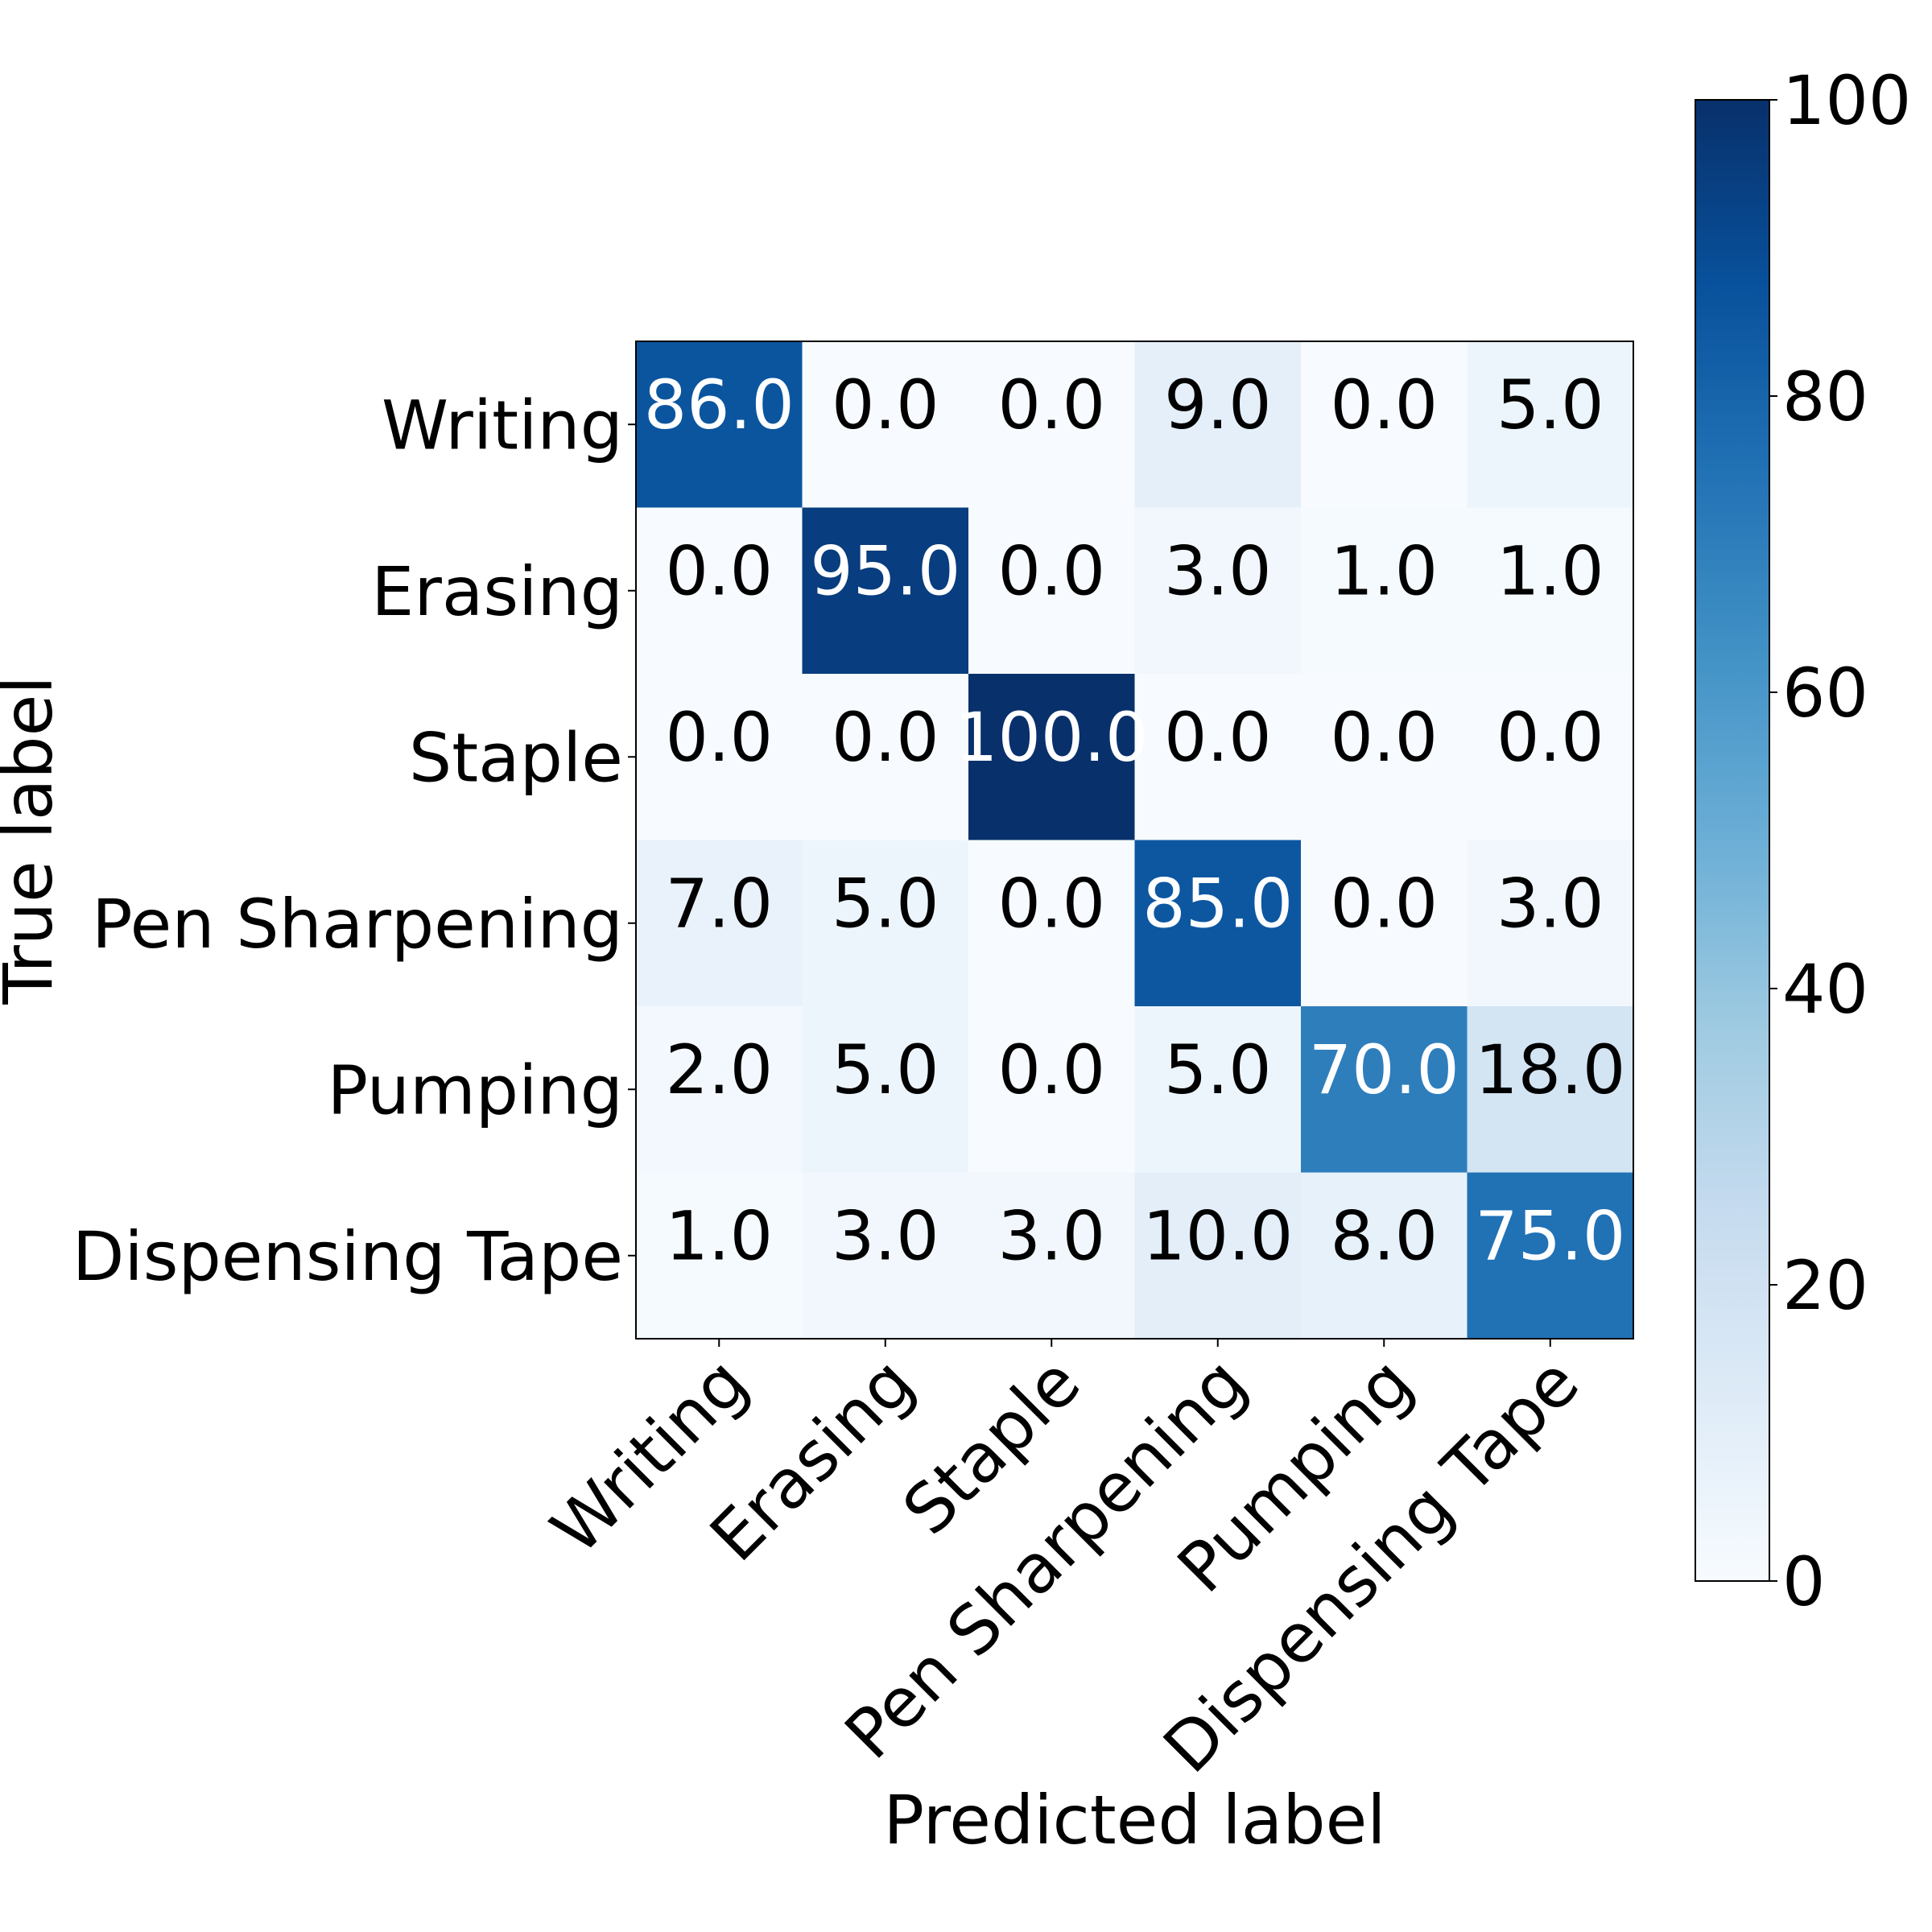  Describe the element at coordinates (1134, 1820) in the screenshot. I see `x-axis-label: Predicted label` at that location.